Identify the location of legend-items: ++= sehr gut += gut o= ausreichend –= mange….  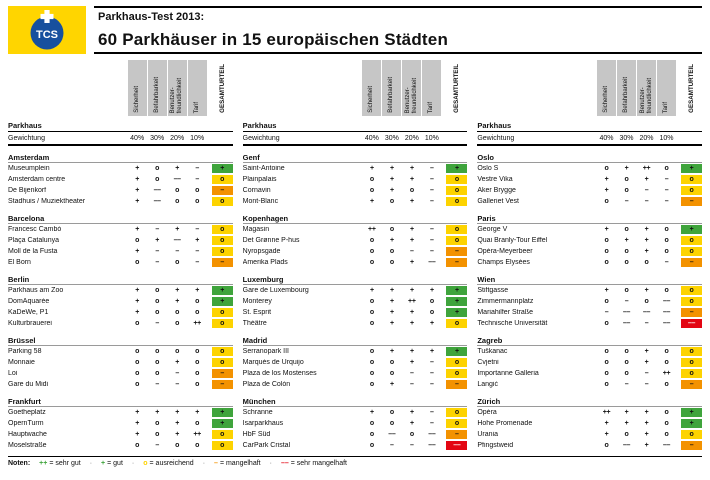
(193, 463).